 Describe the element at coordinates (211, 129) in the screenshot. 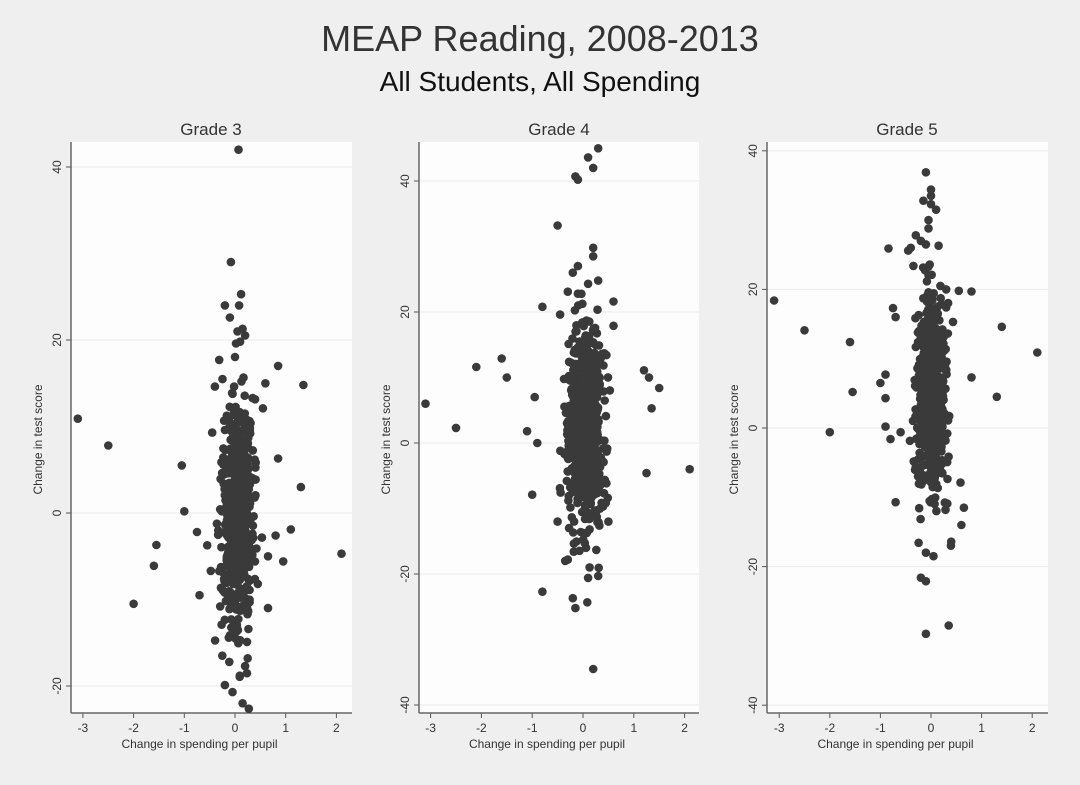

I see `panel-title-grade-3: Grade 3` at that location.